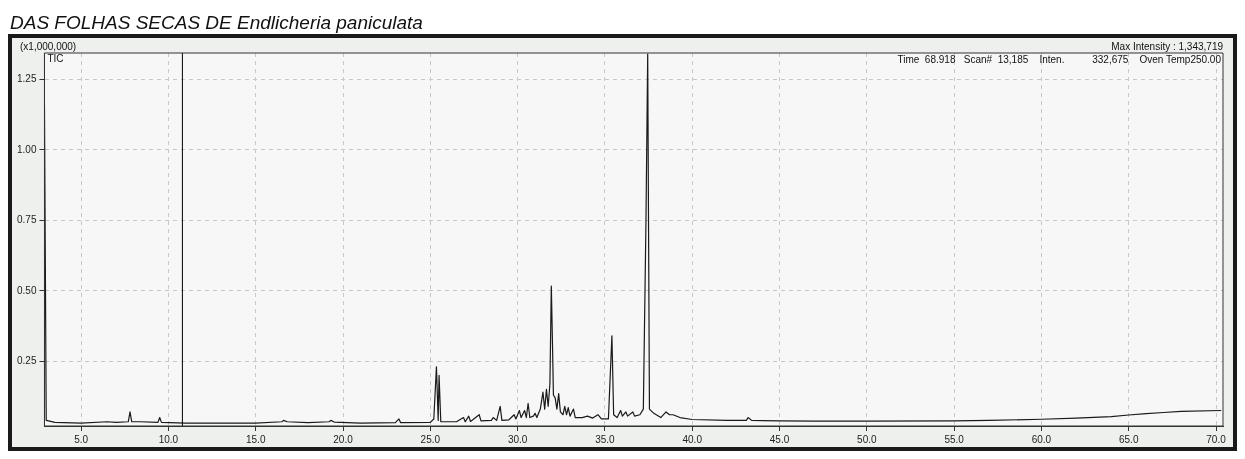 The height and width of the screenshot is (459, 1245). Describe the element at coordinates (605, 439) in the screenshot. I see `x-tick-label: 35.0` at that location.